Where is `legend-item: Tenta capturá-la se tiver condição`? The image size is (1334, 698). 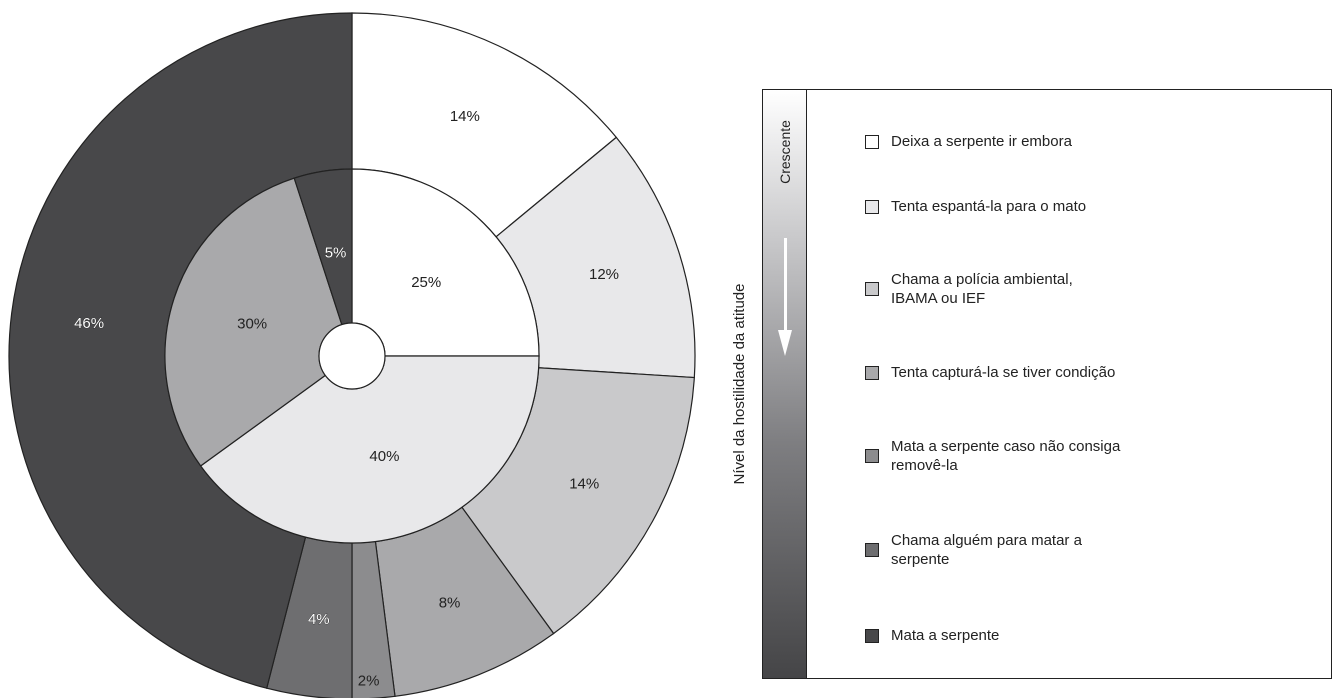
legend-item: Tenta capturá-la se tiver condição is located at coordinates (1028, 372).